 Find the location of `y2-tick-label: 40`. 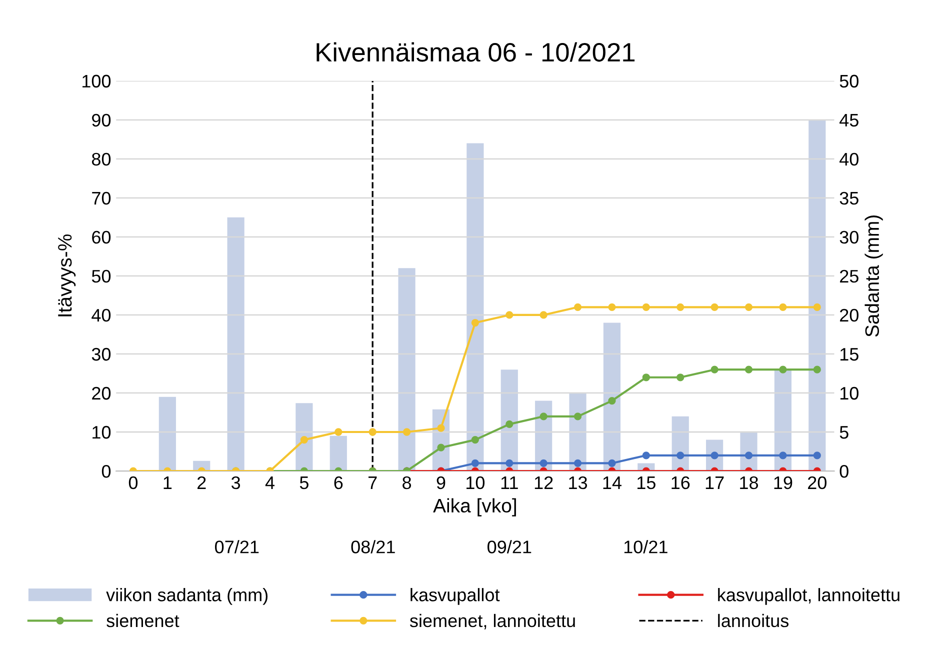

y2-tick-label: 40 is located at coordinates (849, 159).